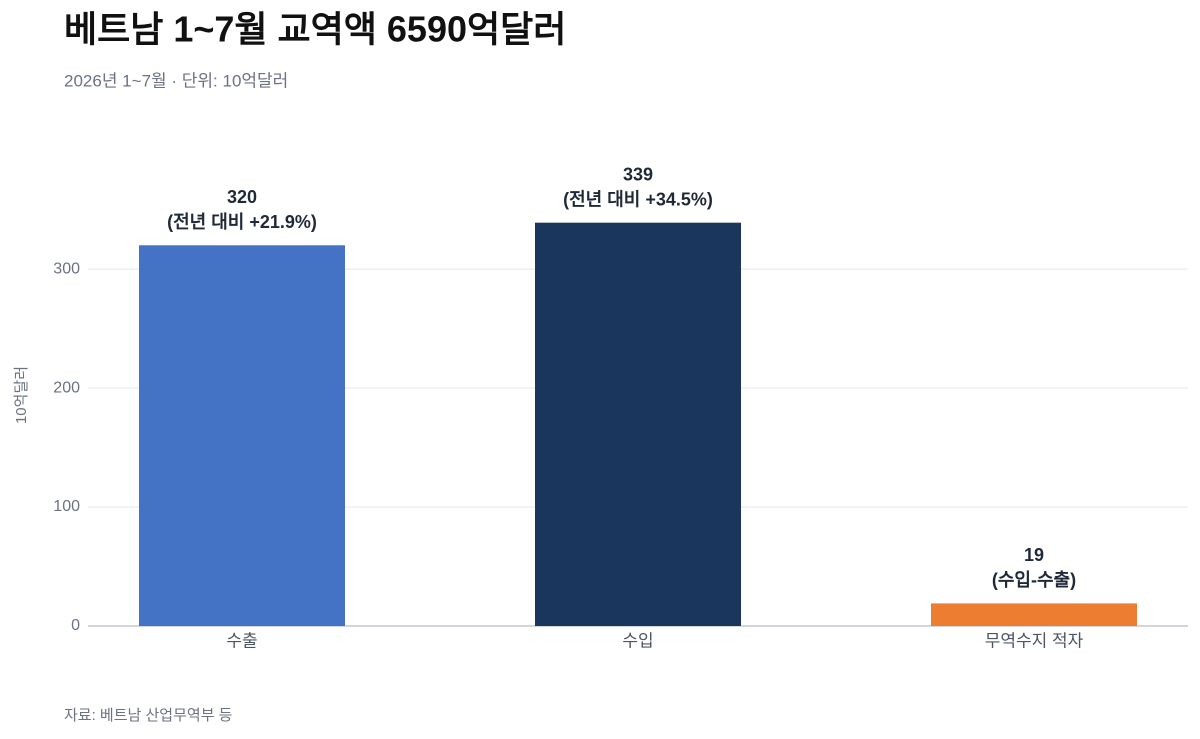  What do you see at coordinates (242, 197) in the screenshot?
I see `value-label: 320` at bounding box center [242, 197].